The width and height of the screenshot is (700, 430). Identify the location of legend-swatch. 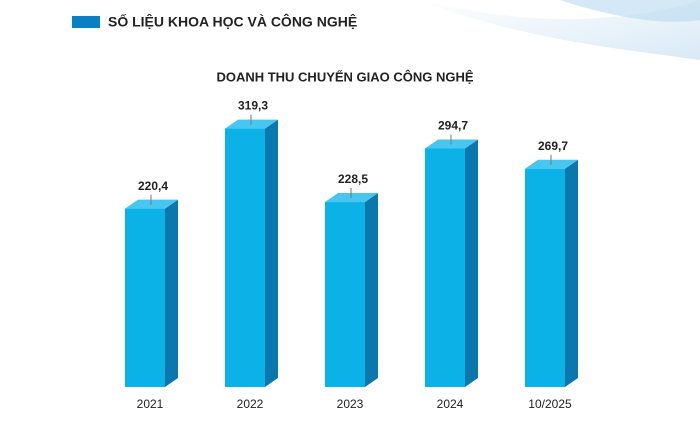
(86, 22).